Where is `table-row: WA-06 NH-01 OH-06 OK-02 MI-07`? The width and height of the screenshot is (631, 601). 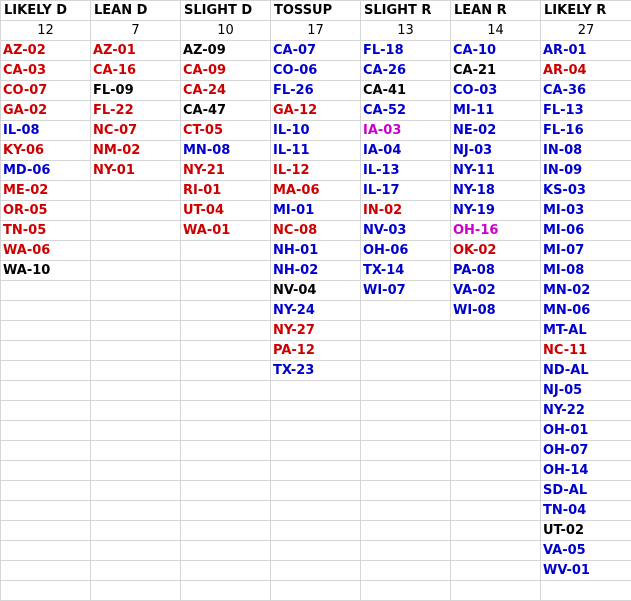
table-row: WA-06 NH-01 OH-06 OK-02 MI-07 is located at coordinates (315, 250).